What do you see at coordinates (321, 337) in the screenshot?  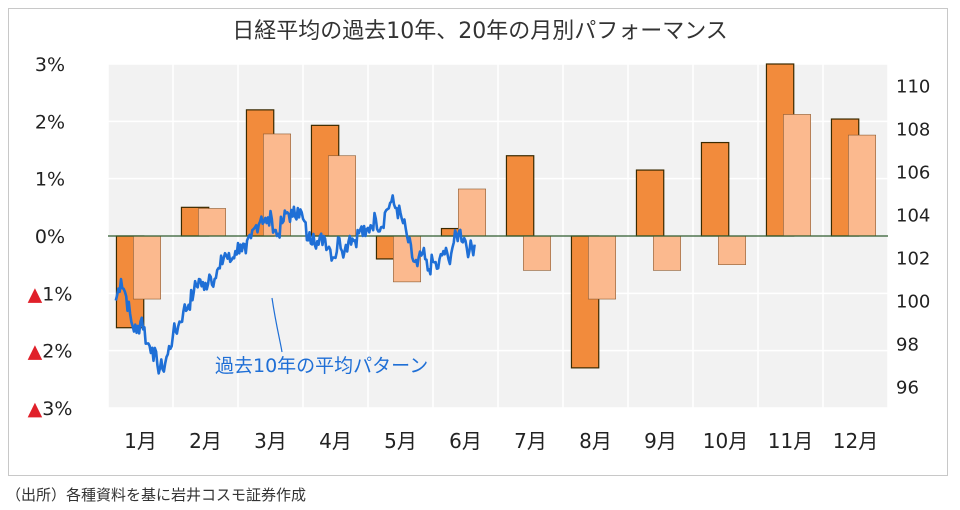 I see `annotation: 過去10年の平均パターン` at bounding box center [321, 337].